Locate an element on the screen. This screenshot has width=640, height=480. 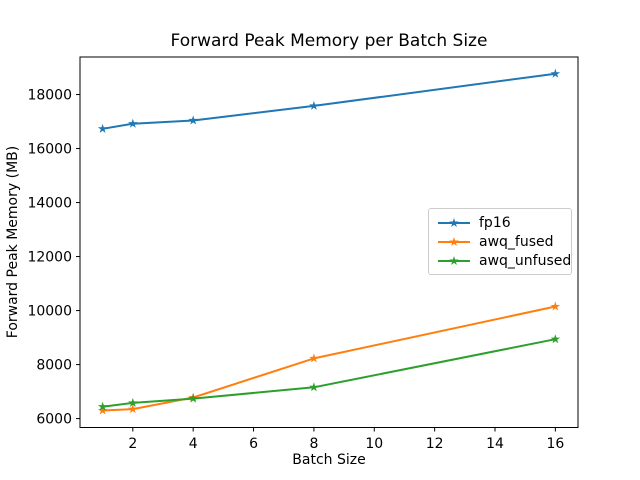
y-tick-label: 16000 is located at coordinates (49, 150).